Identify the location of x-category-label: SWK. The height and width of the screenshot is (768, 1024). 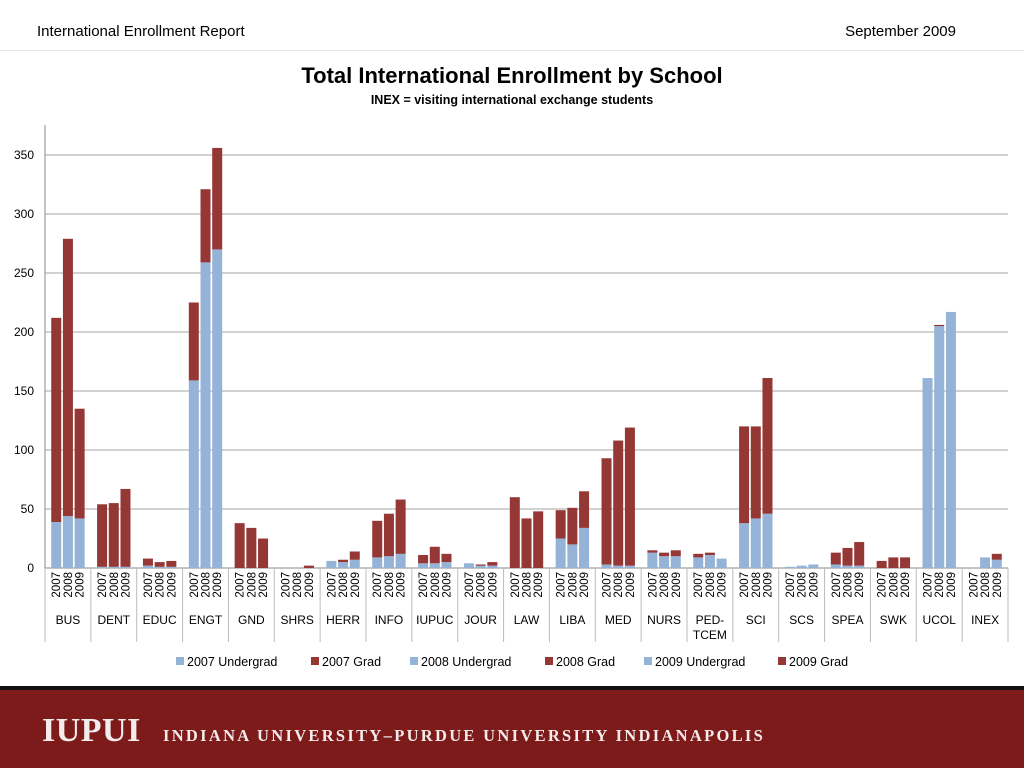
(893, 620).